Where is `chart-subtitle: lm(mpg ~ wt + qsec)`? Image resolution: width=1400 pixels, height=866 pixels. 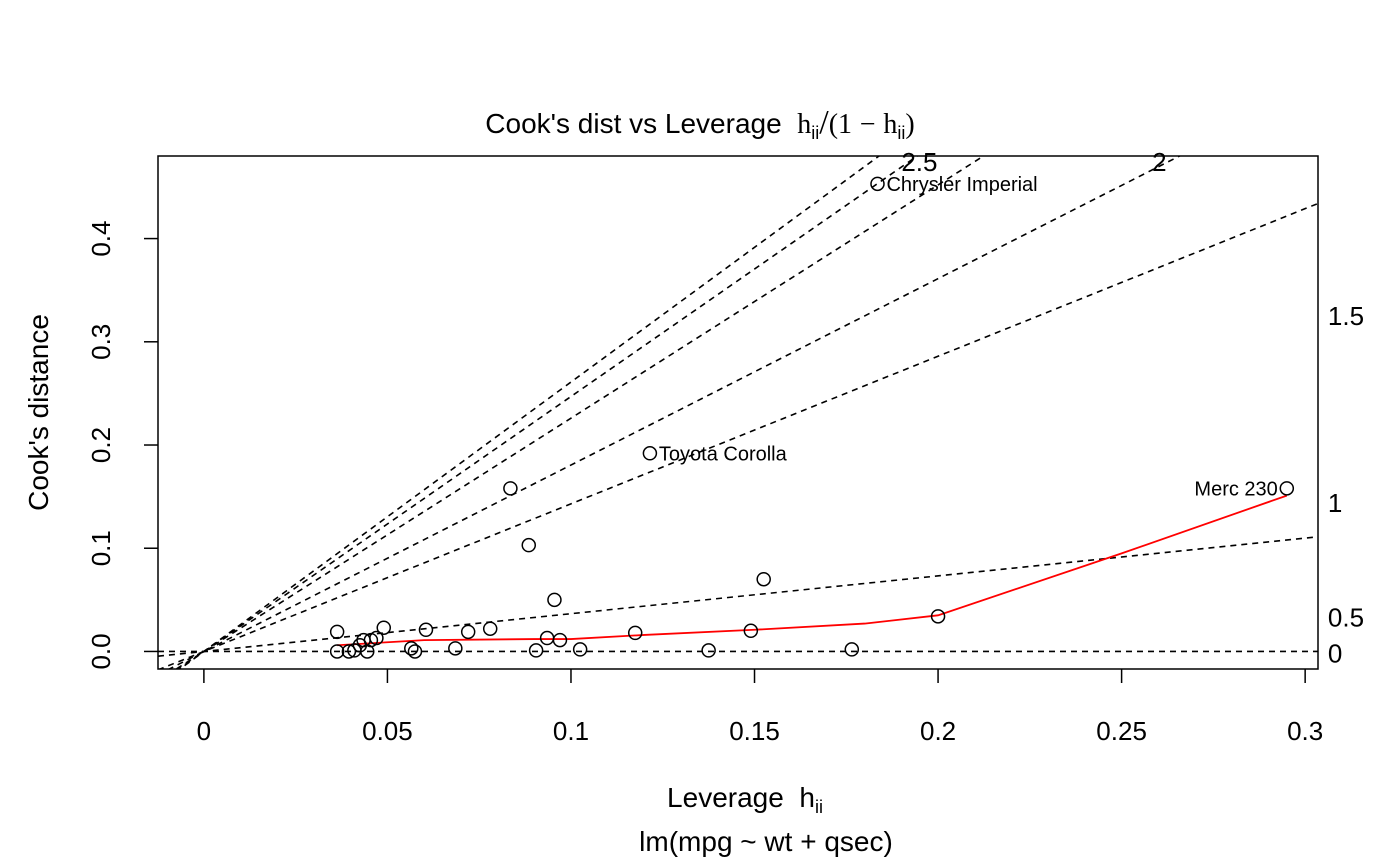 chart-subtitle: lm(mpg ~ wt + qsec) is located at coordinates (766, 841).